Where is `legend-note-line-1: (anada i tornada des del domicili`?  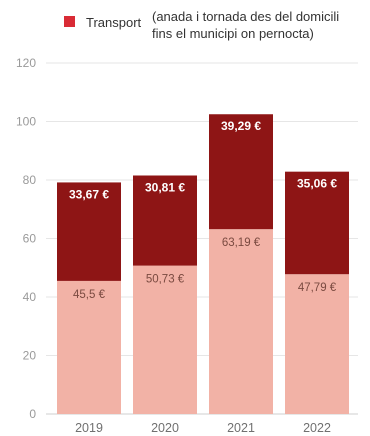
legend-note-line-1: (anada i tornada des del domicili is located at coordinates (245, 16).